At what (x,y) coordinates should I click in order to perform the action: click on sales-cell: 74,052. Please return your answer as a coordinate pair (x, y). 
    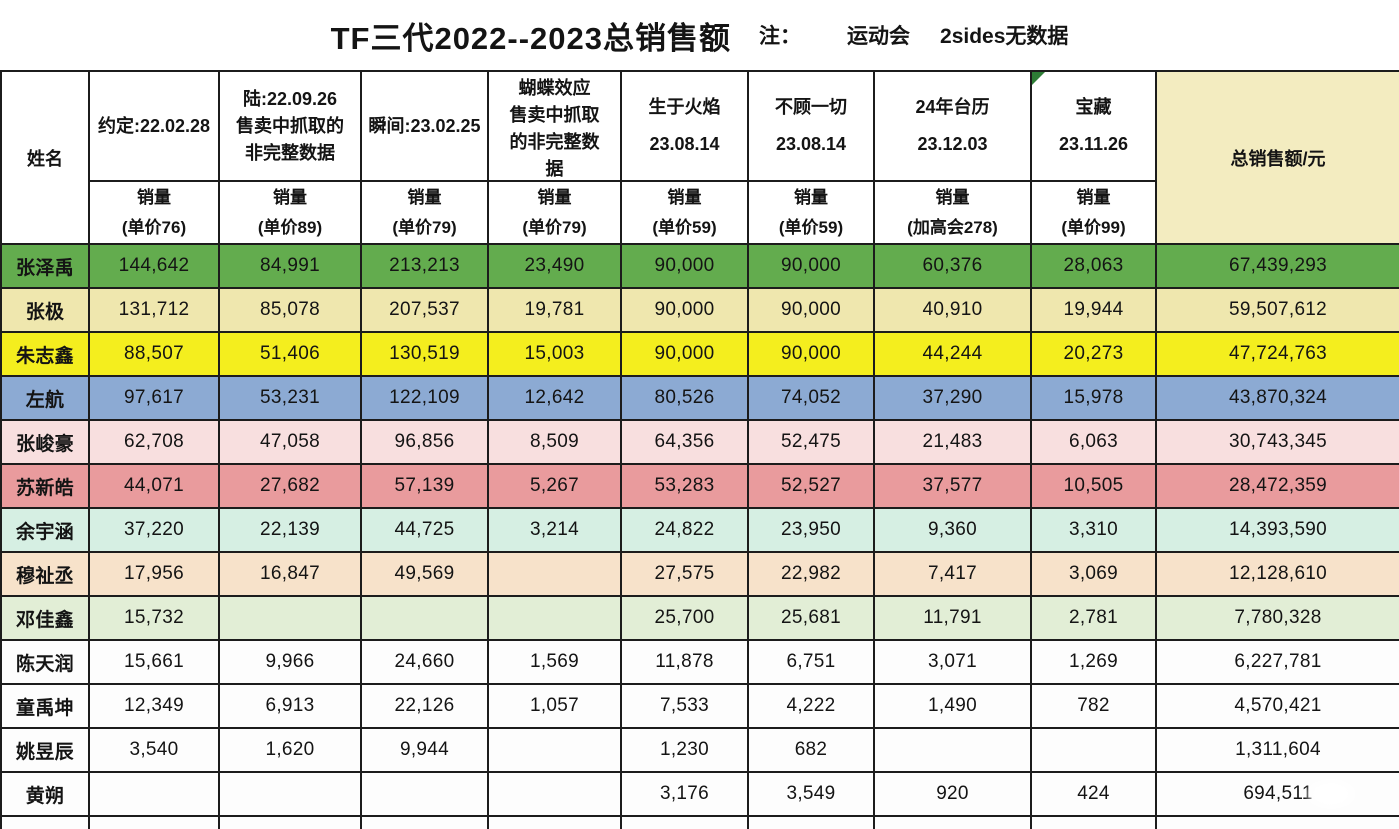
    Looking at the image, I should click on (811, 398).